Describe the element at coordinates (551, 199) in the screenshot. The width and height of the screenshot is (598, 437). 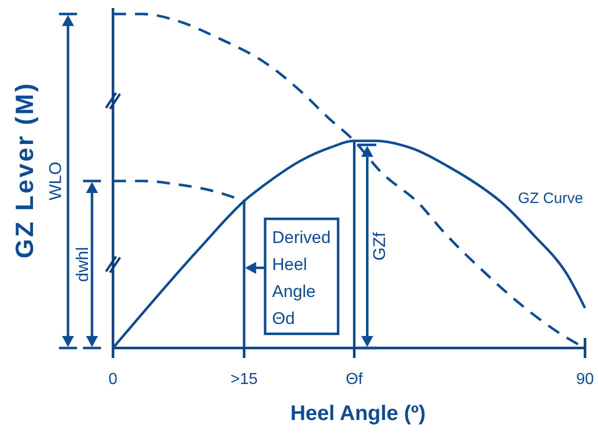
I see `series-label: GZ Curve` at that location.